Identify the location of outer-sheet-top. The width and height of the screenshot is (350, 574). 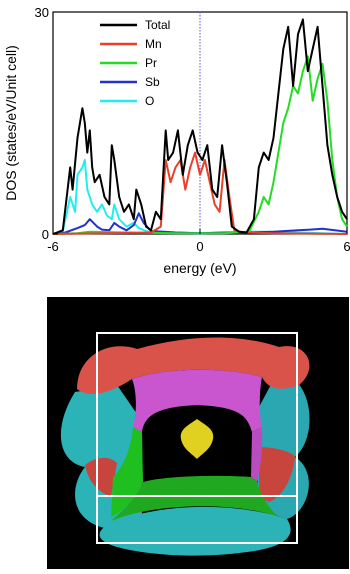
(193, 366).